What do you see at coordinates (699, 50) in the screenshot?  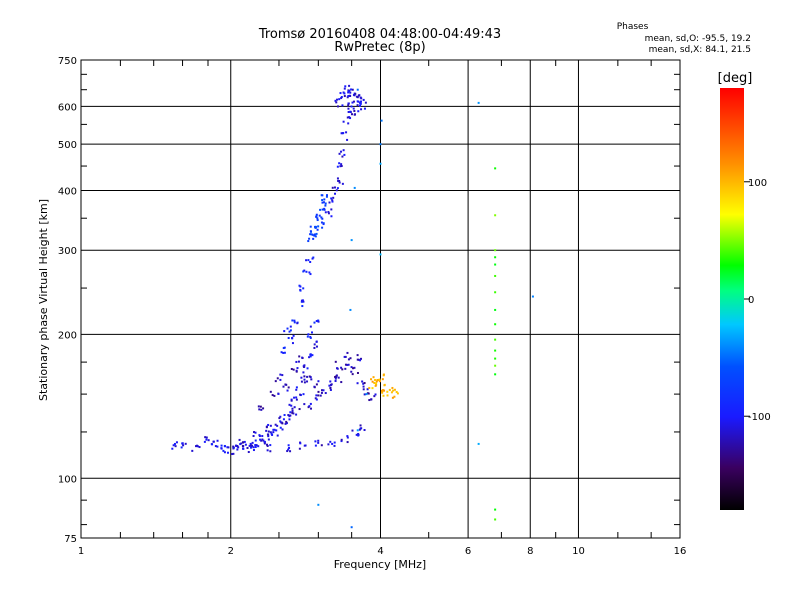 I see `phase-stats-x: mean, sd,X: 84.1, 21.5` at bounding box center [699, 50].